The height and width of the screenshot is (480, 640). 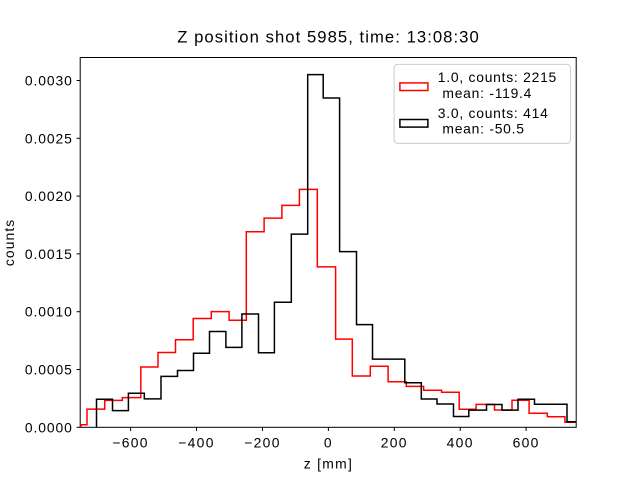 What do you see at coordinates (460, 443) in the screenshot?
I see `svg-text: 400` at bounding box center [460, 443].